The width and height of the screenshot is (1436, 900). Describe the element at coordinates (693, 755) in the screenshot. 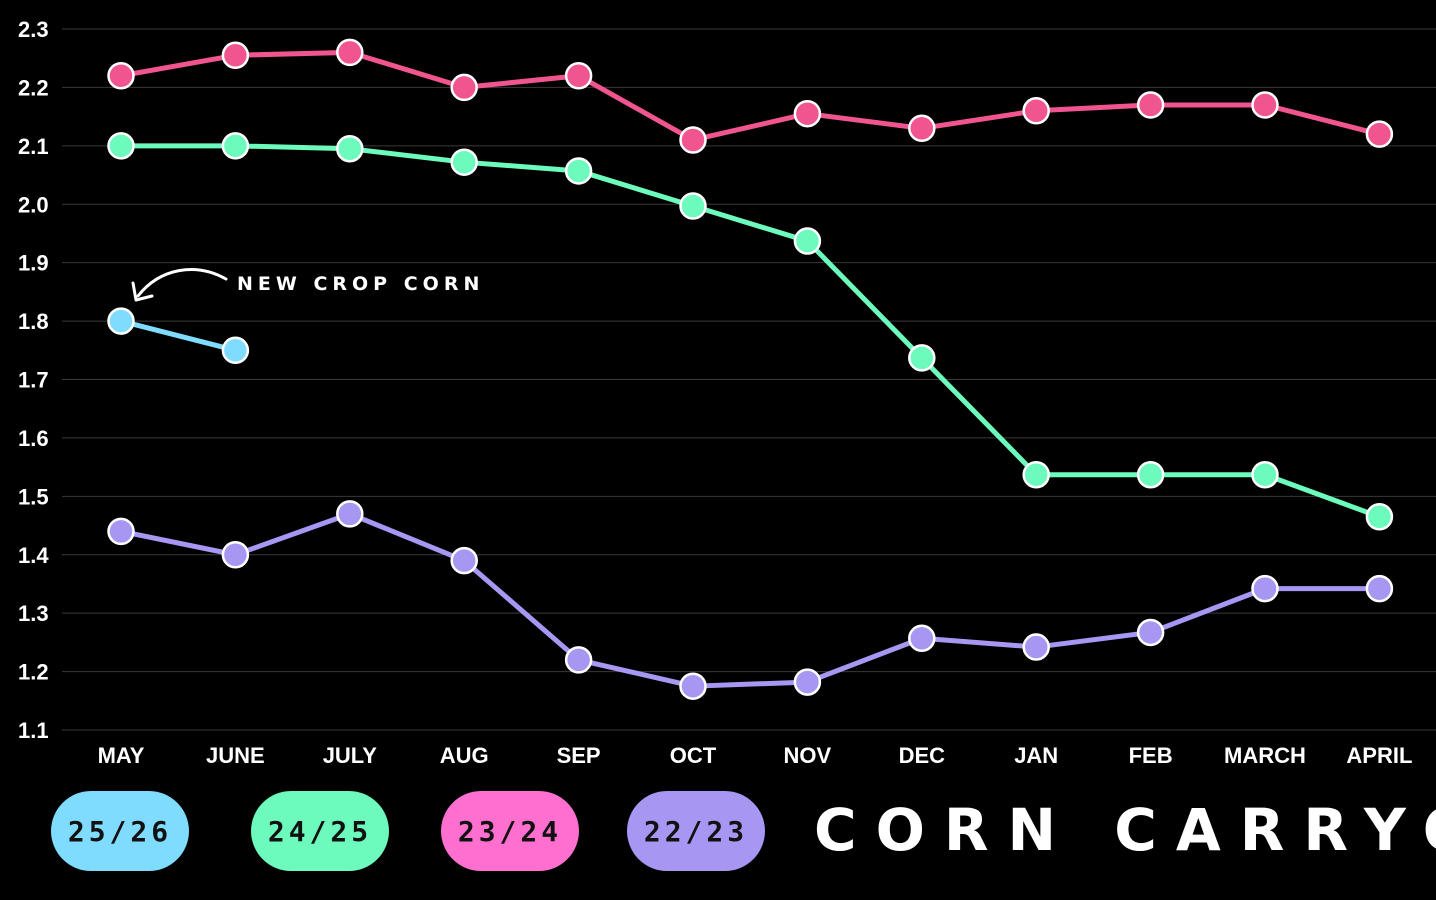

I see `x-tick-label: OCT` at that location.